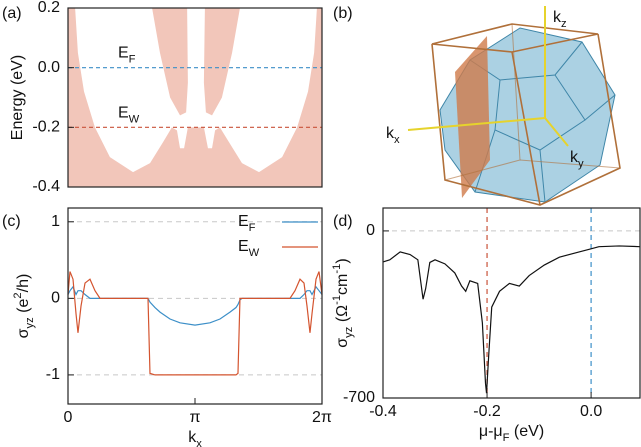 This screenshot has width=641, height=447. Describe the element at coordinates (12, 13) in the screenshot. I see `panel-label: (a)` at that location.